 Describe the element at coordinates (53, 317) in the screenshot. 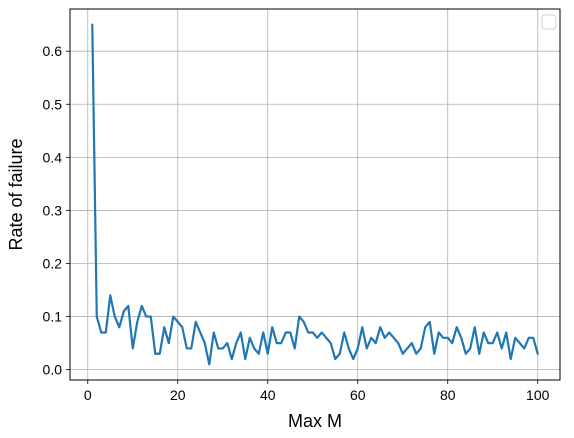

I see `y-tick-label: 0.1` at that location.